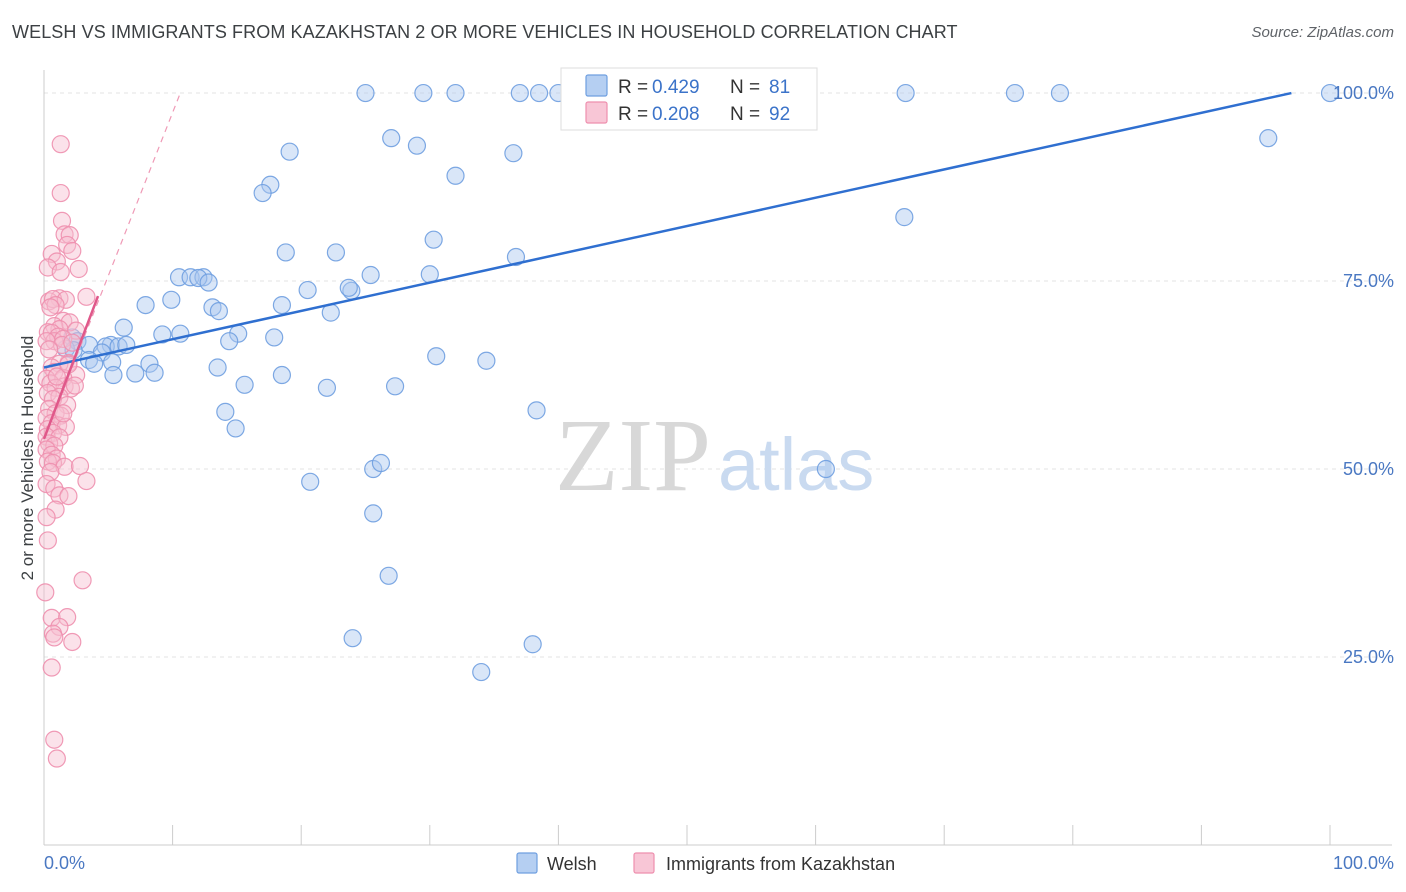 Image resolution: width=1406 pixels, height=892 pixels. I want to click on x-tick-label-min: 0.0%, so click(64, 863).